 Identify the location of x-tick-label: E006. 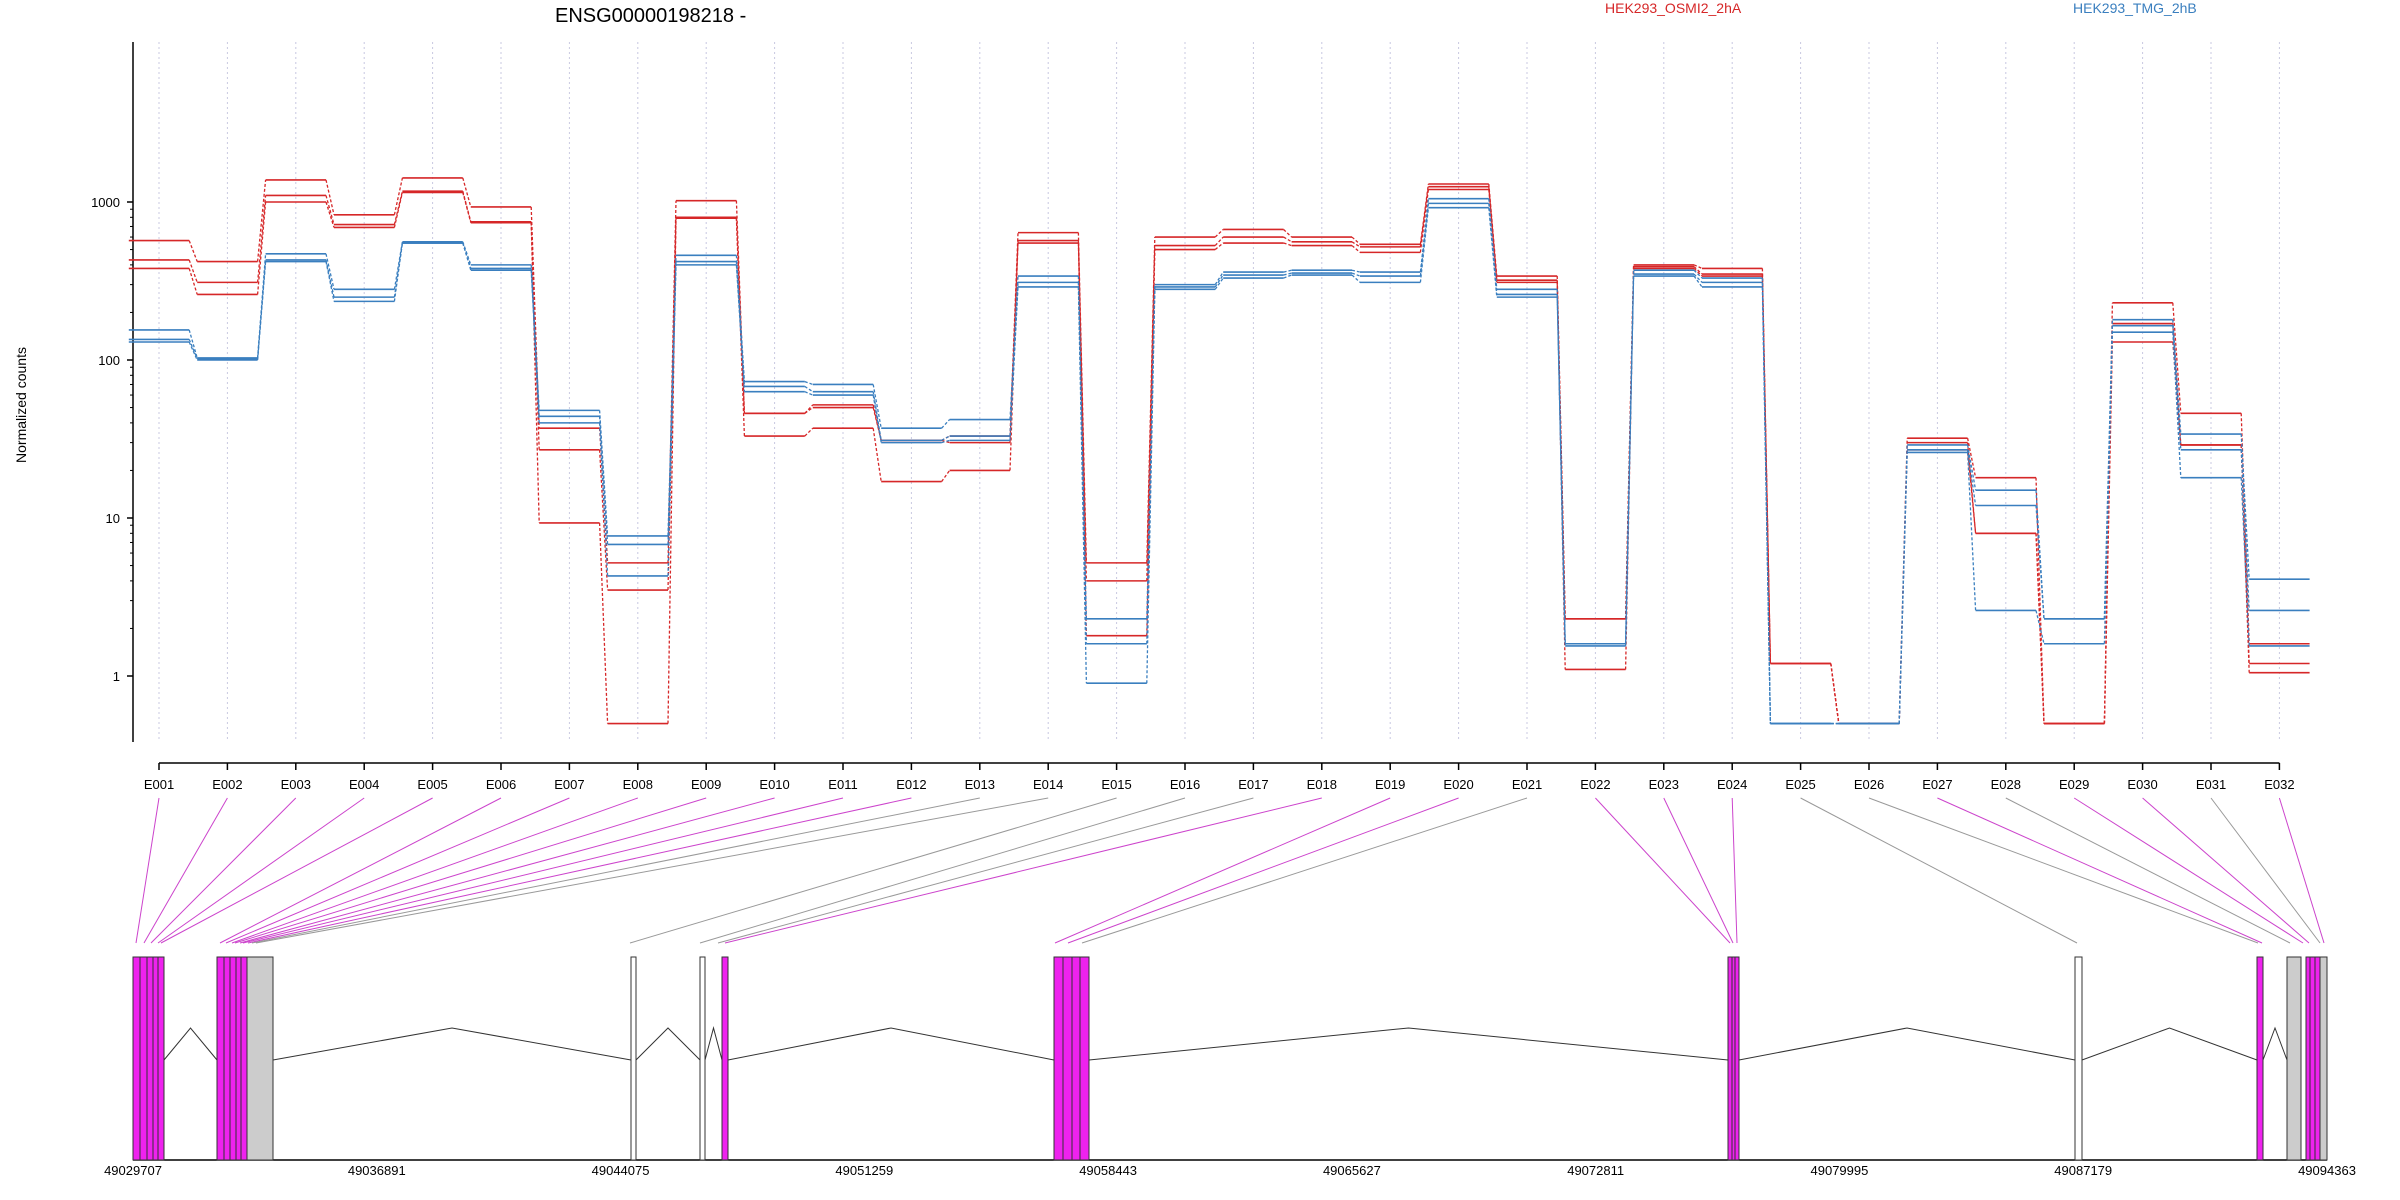
(501, 784).